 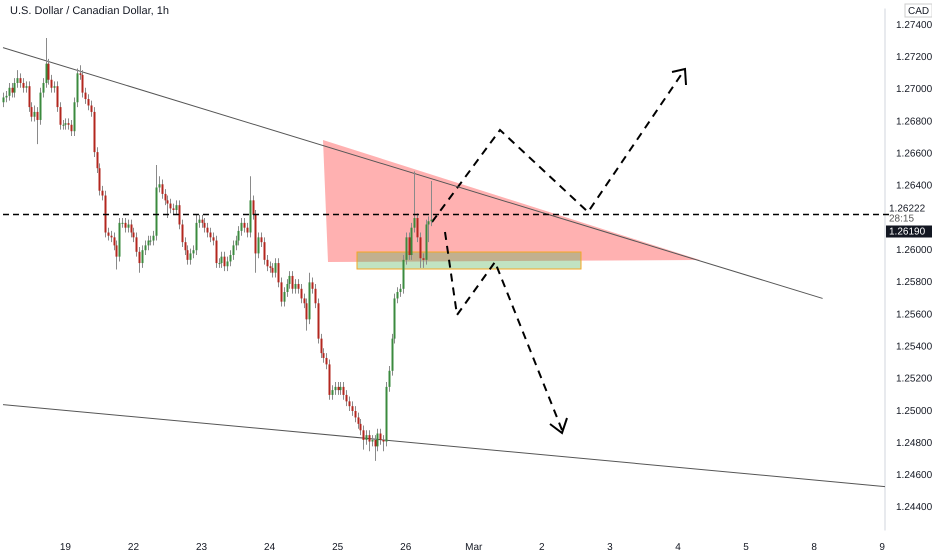 What do you see at coordinates (406, 546) in the screenshot?
I see `x-tick-label: 26` at bounding box center [406, 546].